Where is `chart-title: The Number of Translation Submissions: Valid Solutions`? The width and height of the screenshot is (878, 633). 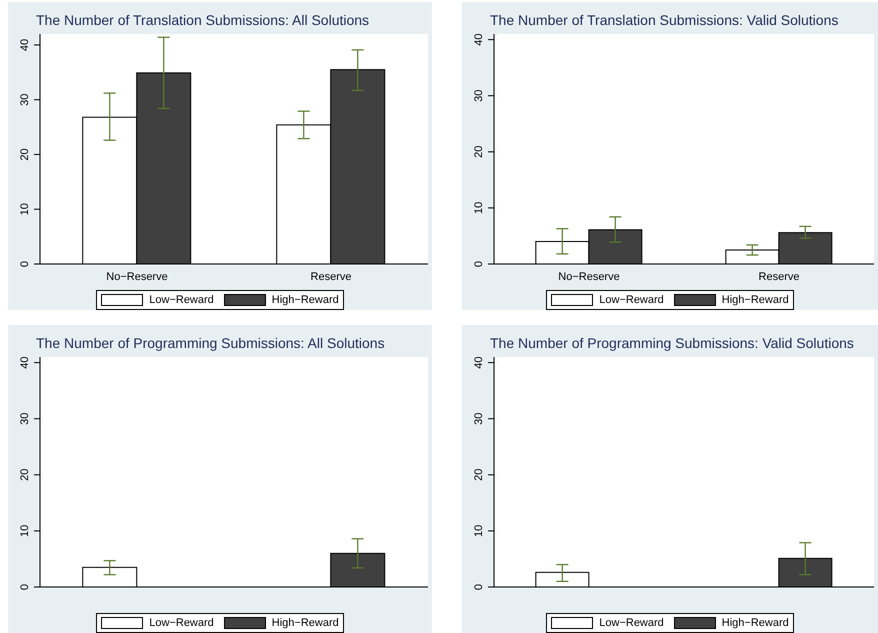 chart-title: The Number of Translation Submissions: Valid Solutions is located at coordinates (664, 20).